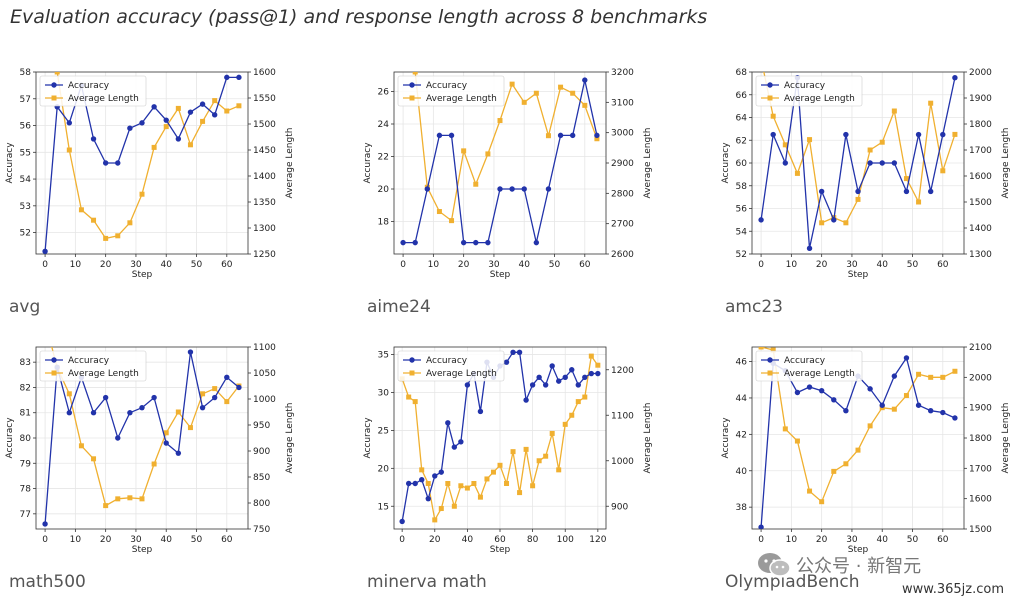 The height and width of the screenshot is (604, 1024). I want to click on benchmark-label-olympiadbench: OlympiadBench, so click(792, 582).